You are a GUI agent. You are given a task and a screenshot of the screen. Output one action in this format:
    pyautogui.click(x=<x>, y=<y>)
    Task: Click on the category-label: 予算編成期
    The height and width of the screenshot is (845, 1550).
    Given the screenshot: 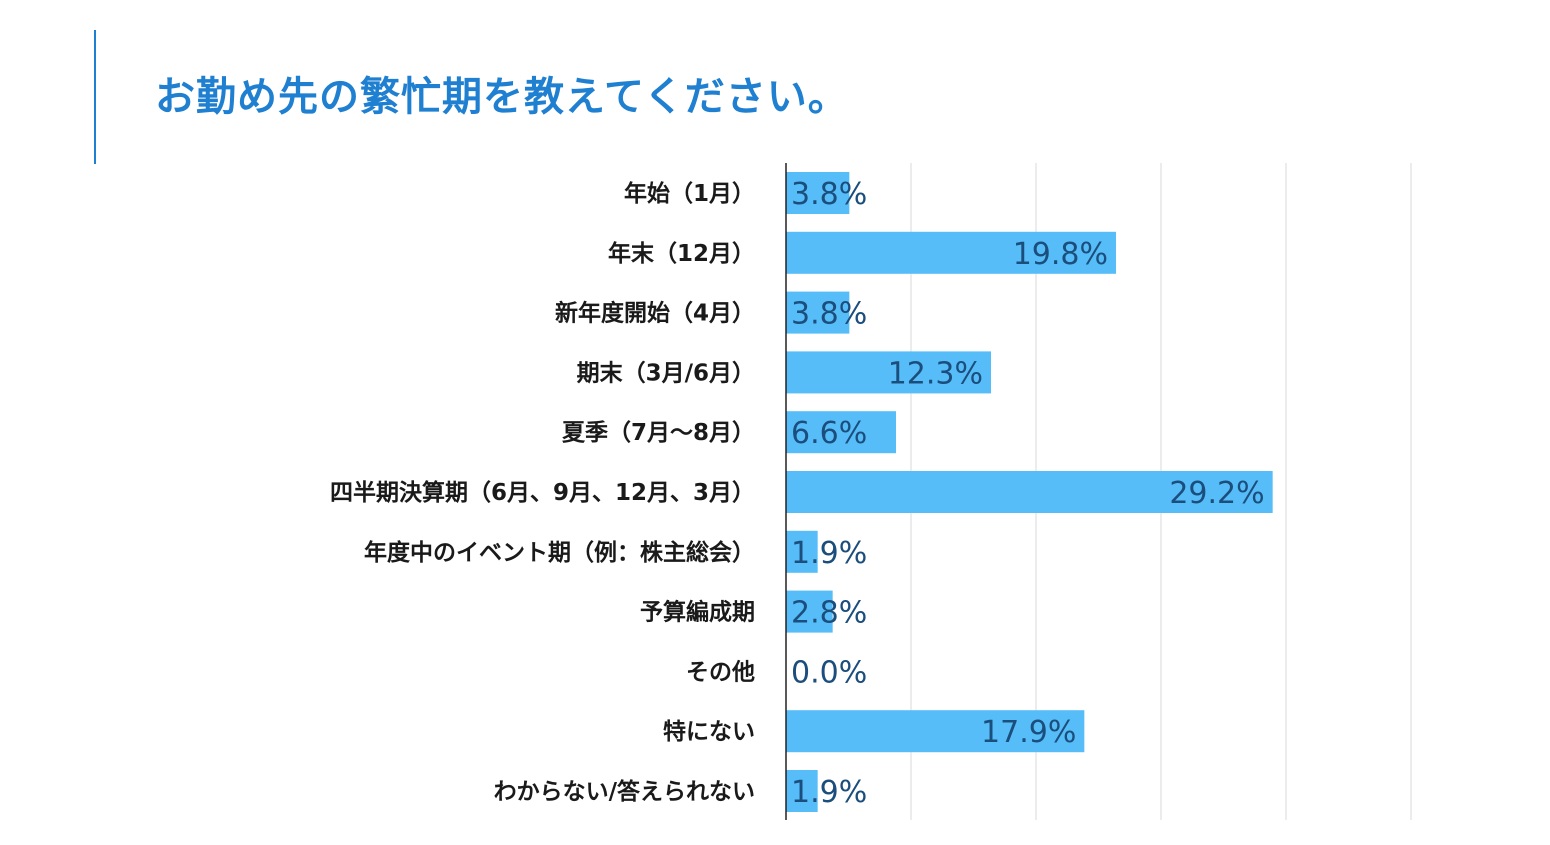 What is the action you would take?
    pyautogui.click(x=697, y=612)
    